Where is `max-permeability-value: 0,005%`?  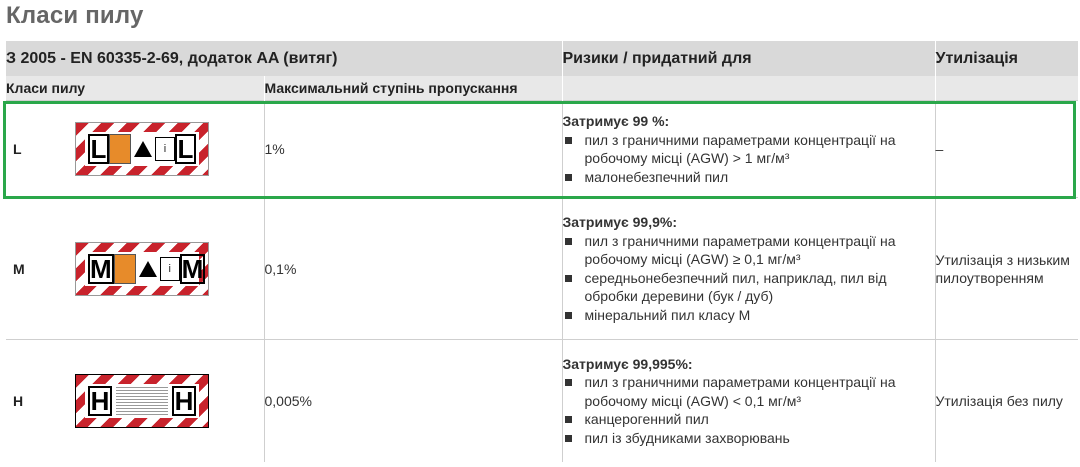
max-permeability-value: 0,005% is located at coordinates (412, 400).